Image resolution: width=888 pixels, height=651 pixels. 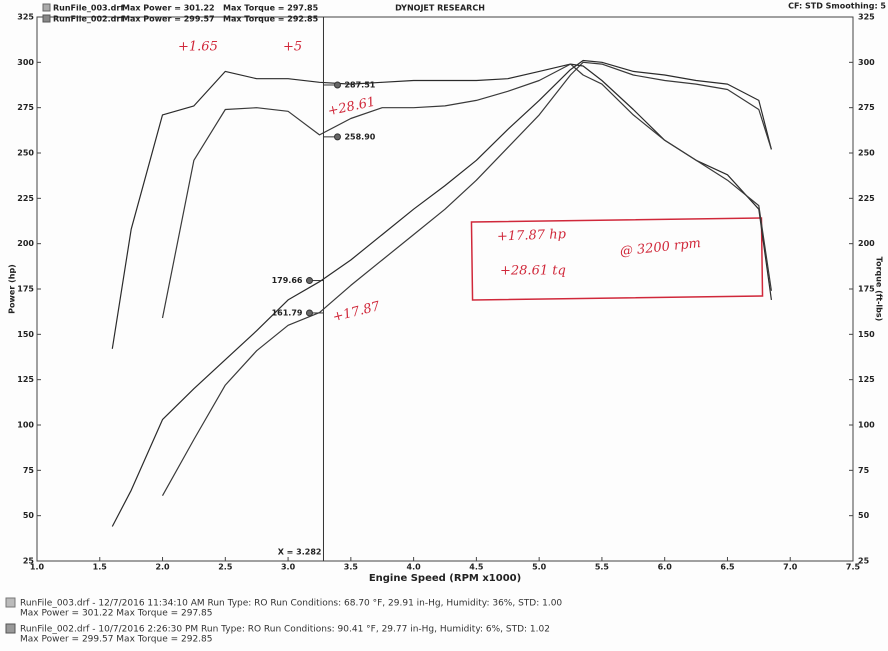 I want to click on y2-tick-label: 125, so click(x=866, y=379).